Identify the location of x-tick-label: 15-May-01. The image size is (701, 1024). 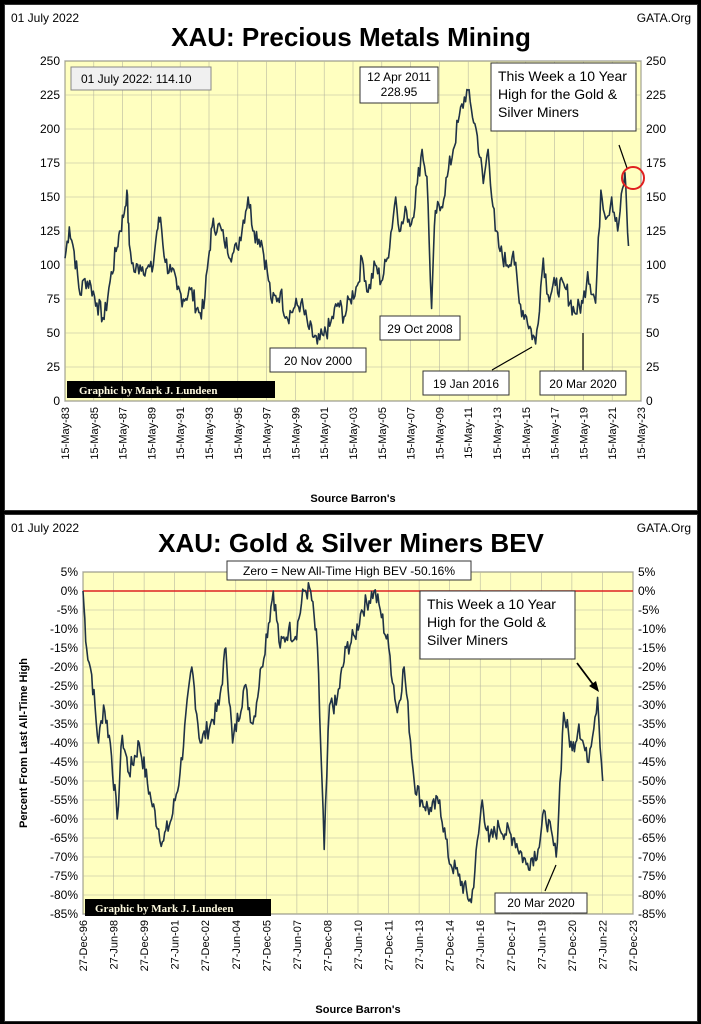
(325, 433).